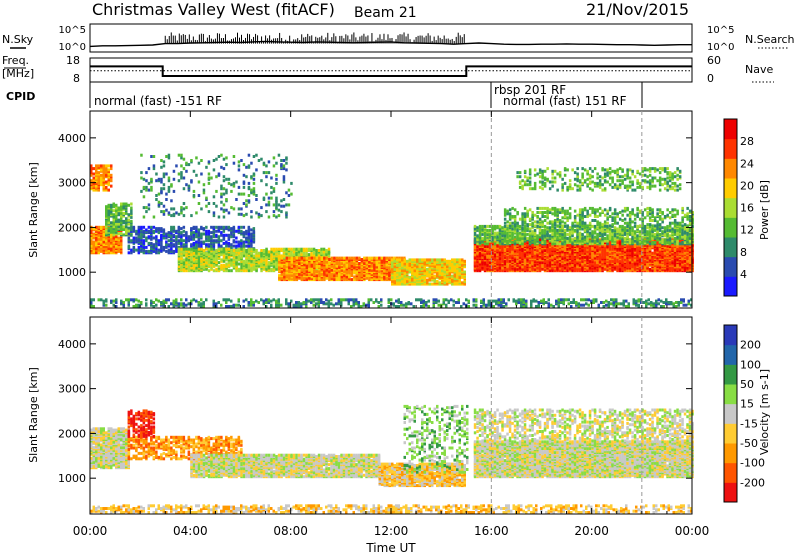  Describe the element at coordinates (385, 13) in the screenshot. I see `beam-label: Beam 21` at that location.